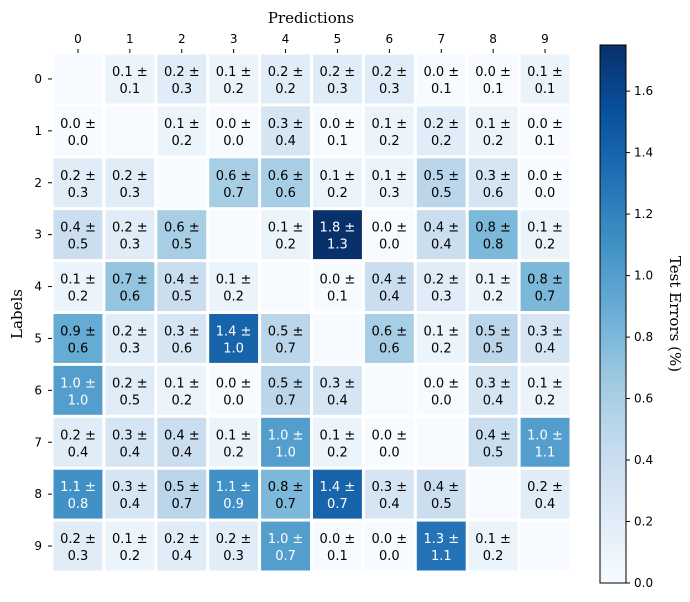 This screenshot has width=690, height=602. Describe the element at coordinates (337, 193) in the screenshot. I see `cell-label-std-2-5: 0.2` at that location.